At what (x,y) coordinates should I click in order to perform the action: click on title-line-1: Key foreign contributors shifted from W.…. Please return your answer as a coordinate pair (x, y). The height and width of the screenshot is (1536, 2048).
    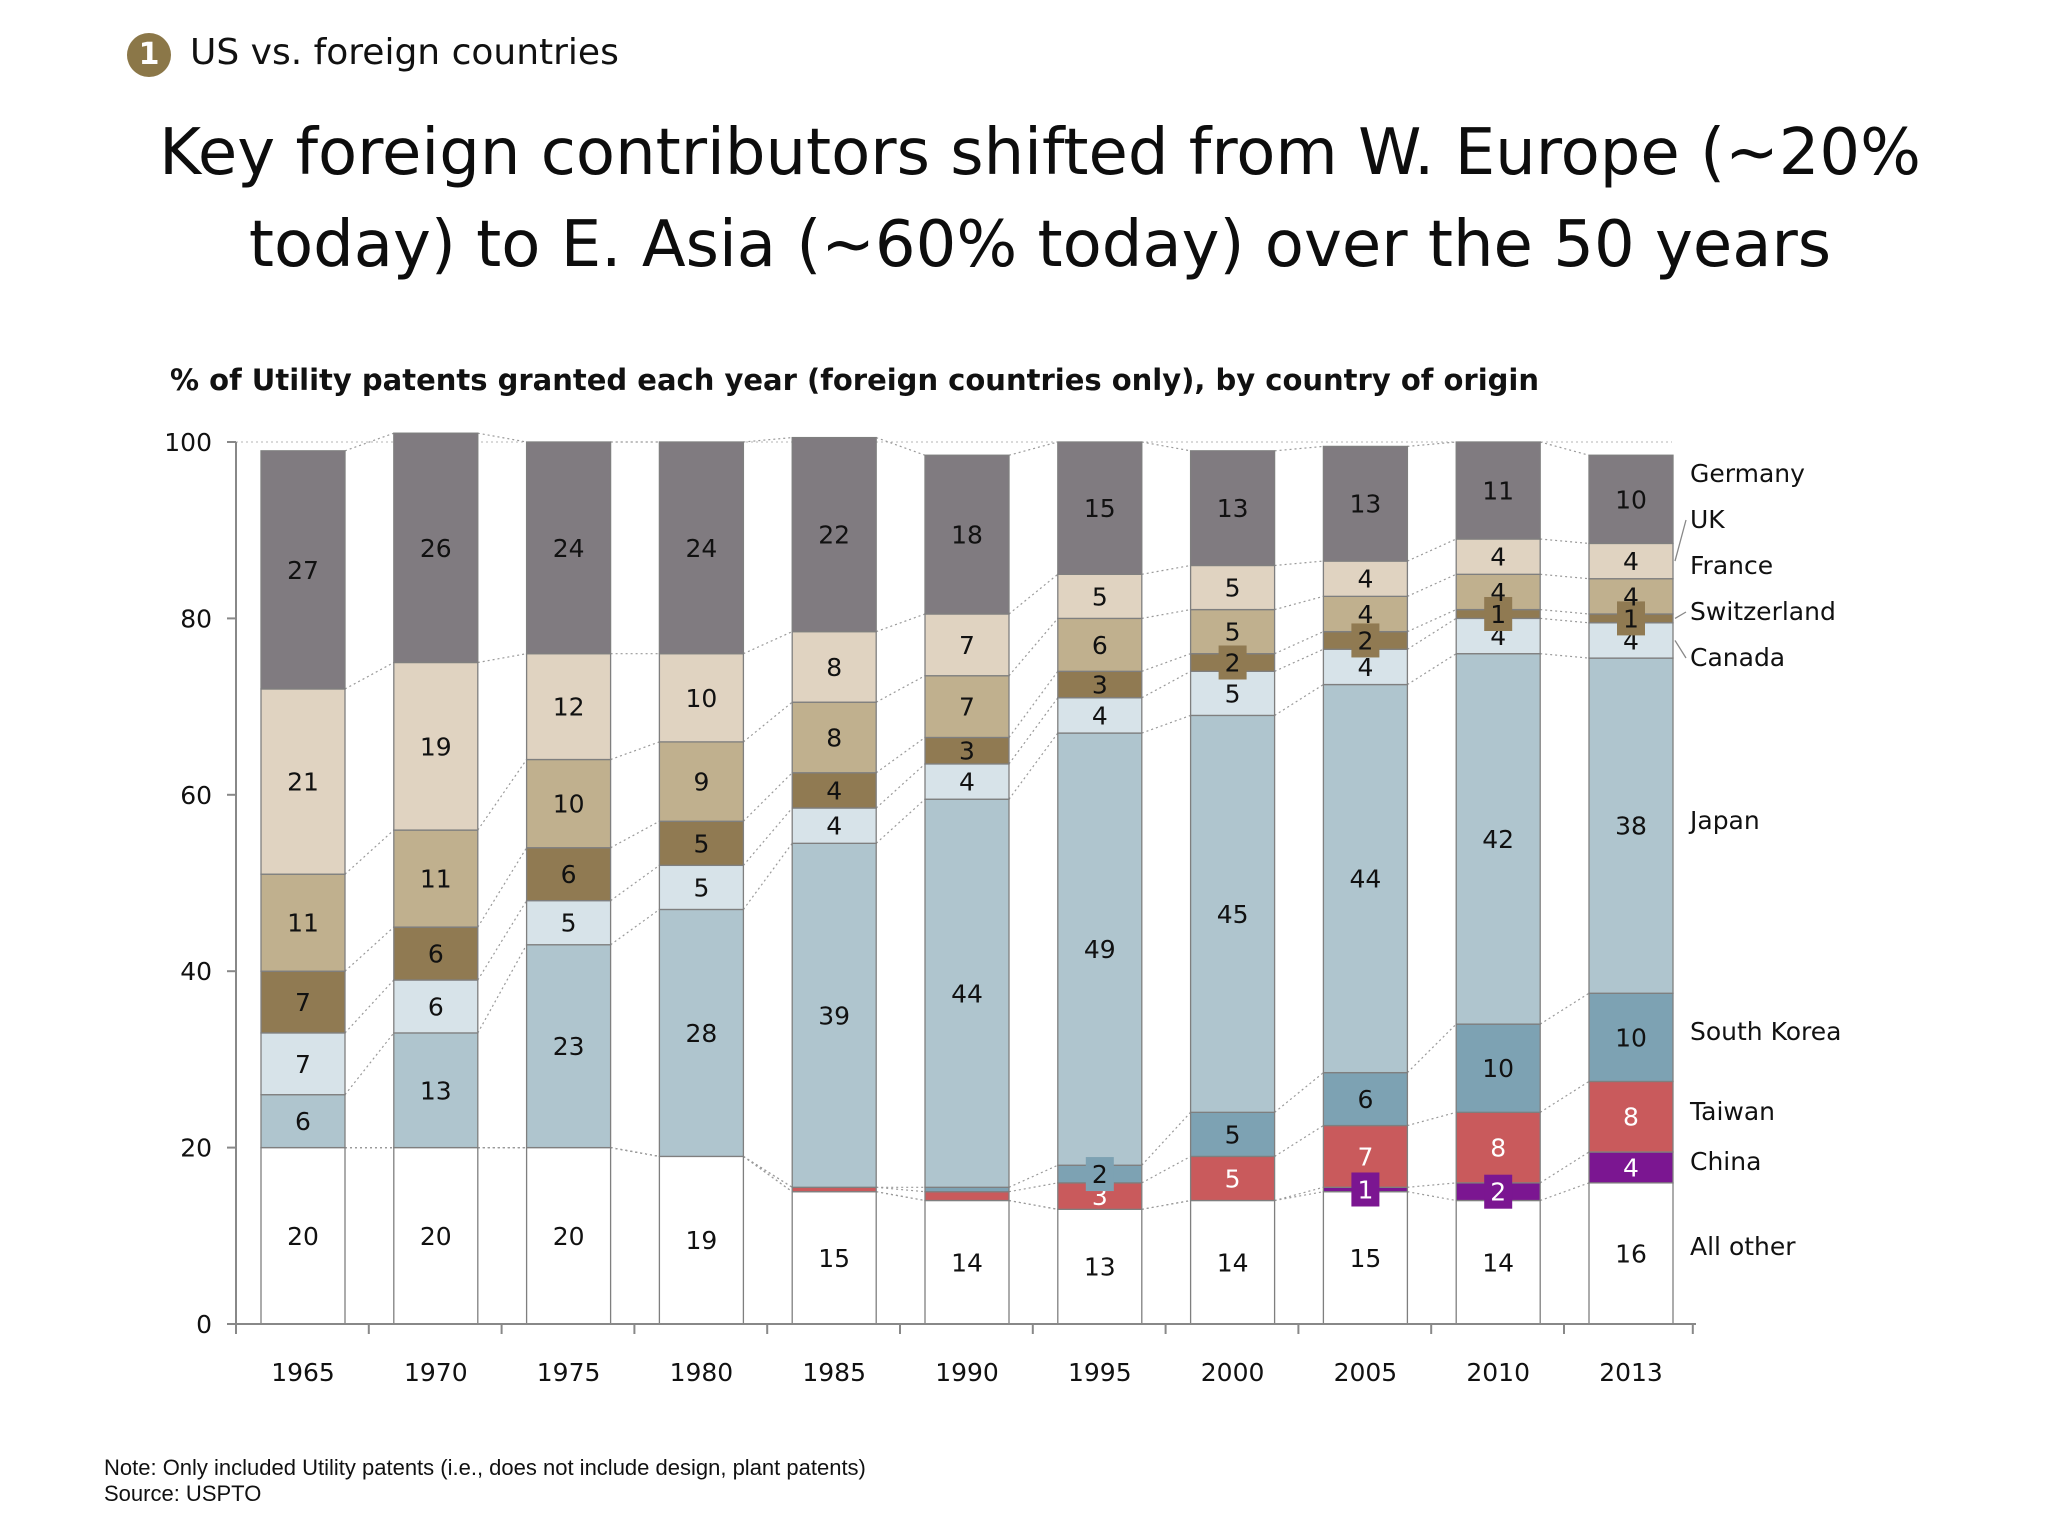
    Looking at the image, I should click on (1040, 153).